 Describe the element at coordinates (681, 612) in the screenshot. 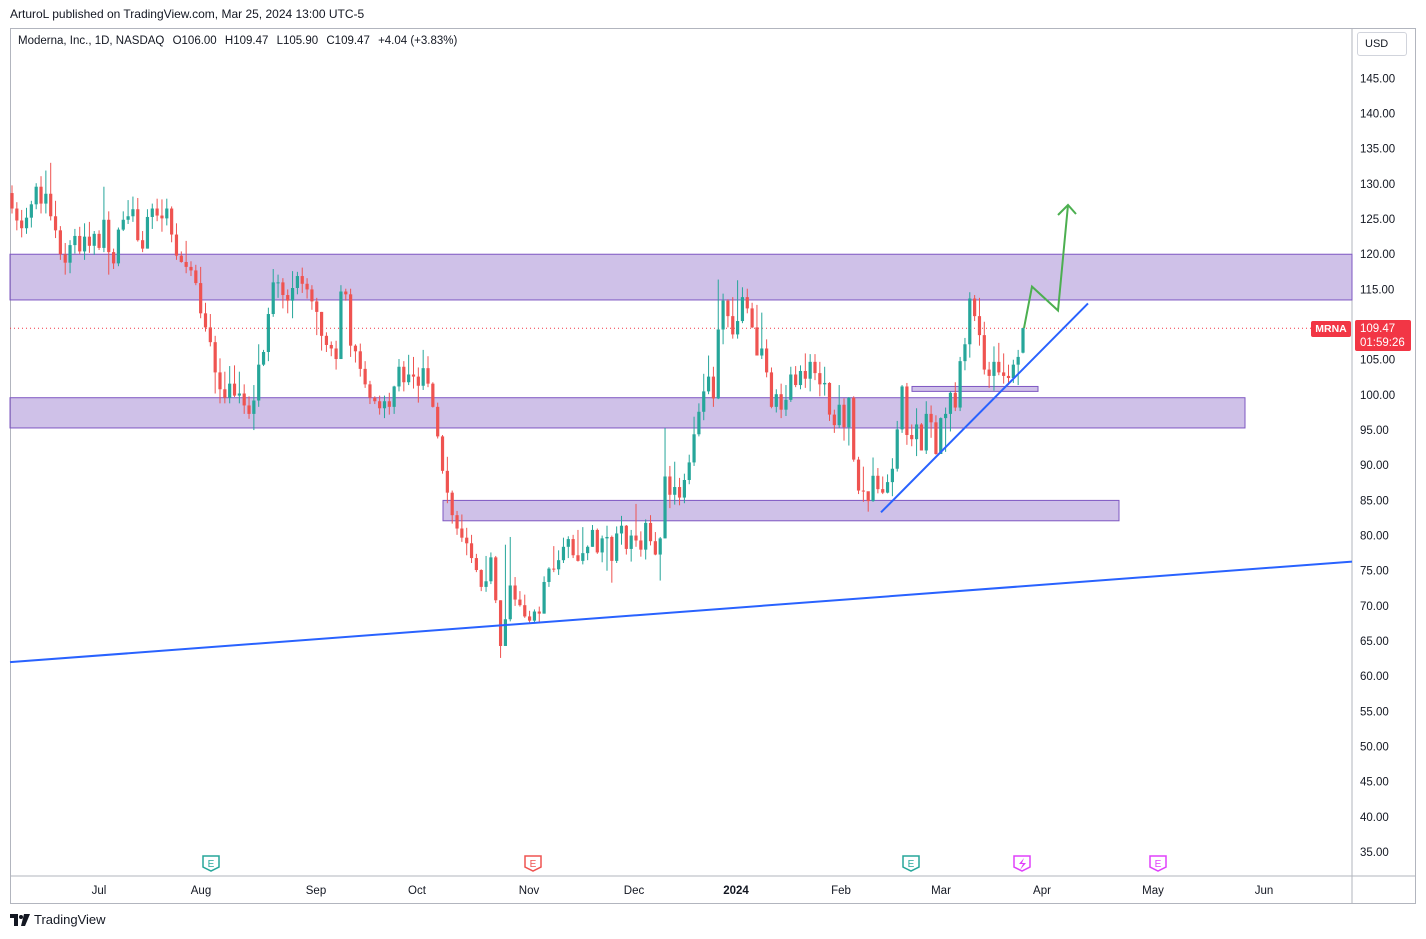

I see `long-term-support-trendline` at that location.